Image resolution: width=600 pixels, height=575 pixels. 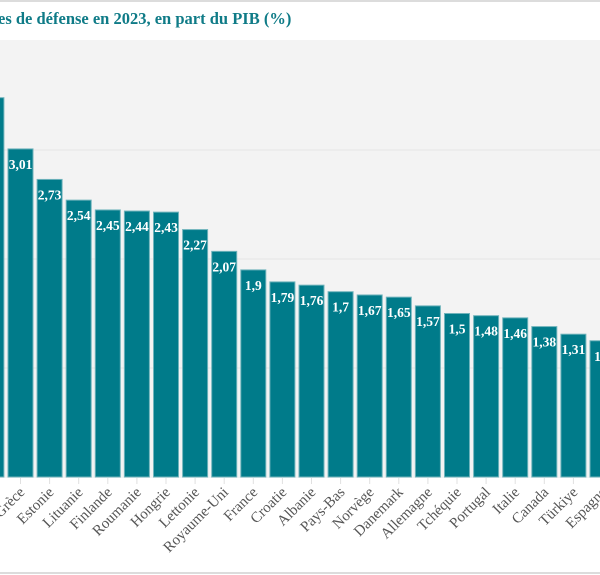 What do you see at coordinates (283, 297) in the screenshot?
I see `data-label: 1,79` at bounding box center [283, 297].